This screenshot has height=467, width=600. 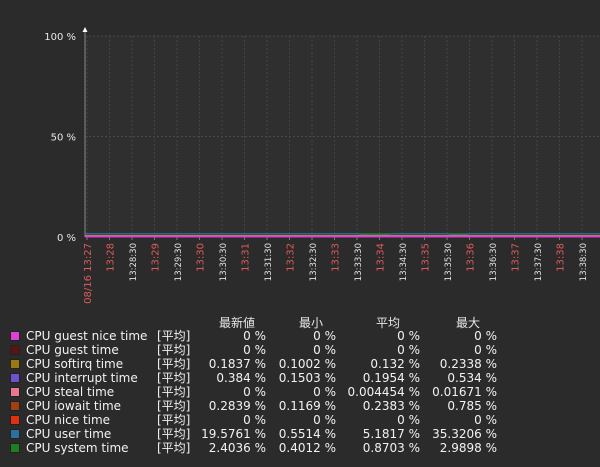 What do you see at coordinates (237, 406) in the screenshot?
I see `series-last: 0.2839 %` at bounding box center [237, 406].